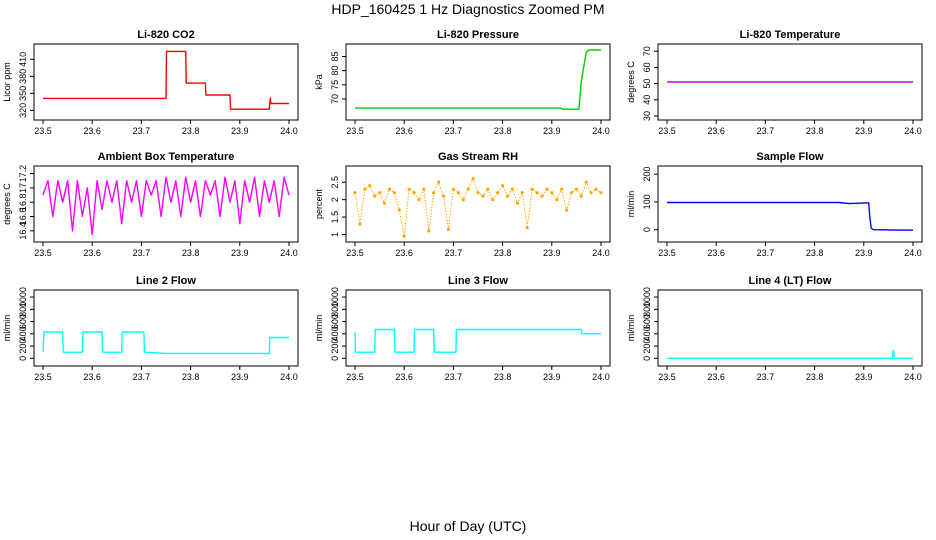 The width and height of the screenshot is (936, 540). What do you see at coordinates (647, 116) in the screenshot?
I see `y-tick-label: 30` at bounding box center [647, 116].